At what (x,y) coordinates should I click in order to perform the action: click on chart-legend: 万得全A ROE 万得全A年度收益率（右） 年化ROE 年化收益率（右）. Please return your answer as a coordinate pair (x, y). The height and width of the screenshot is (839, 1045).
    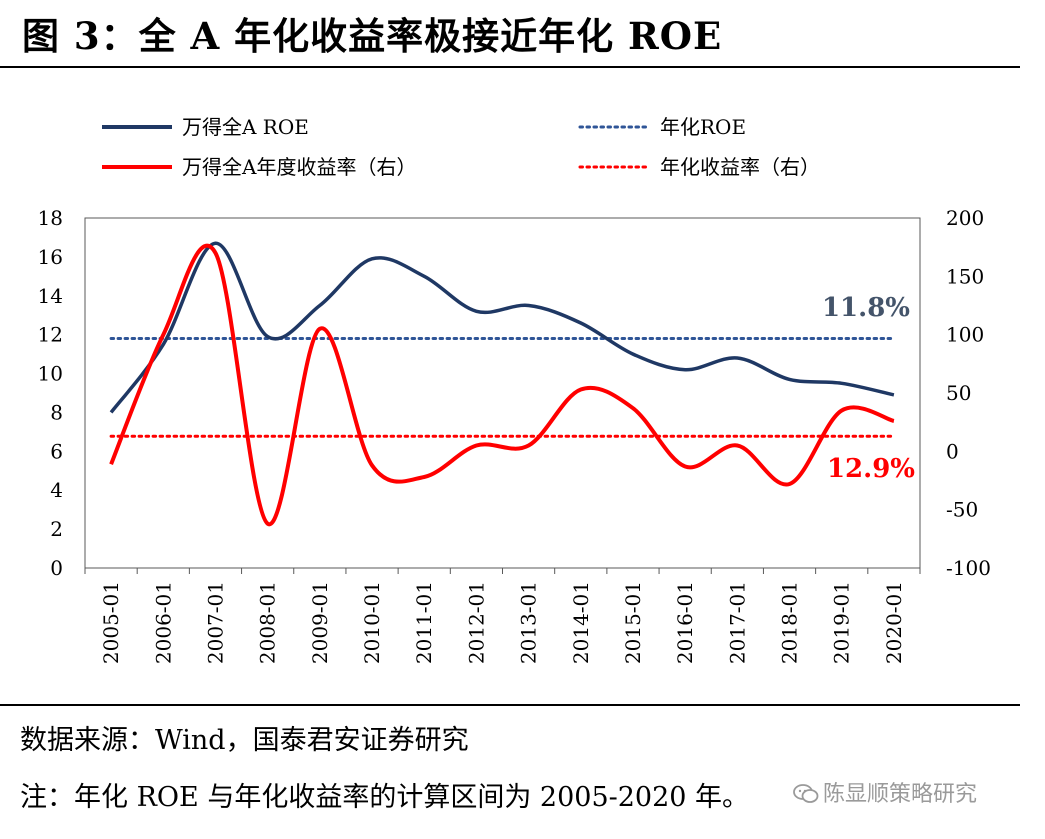
    Looking at the image, I should click on (461, 147).